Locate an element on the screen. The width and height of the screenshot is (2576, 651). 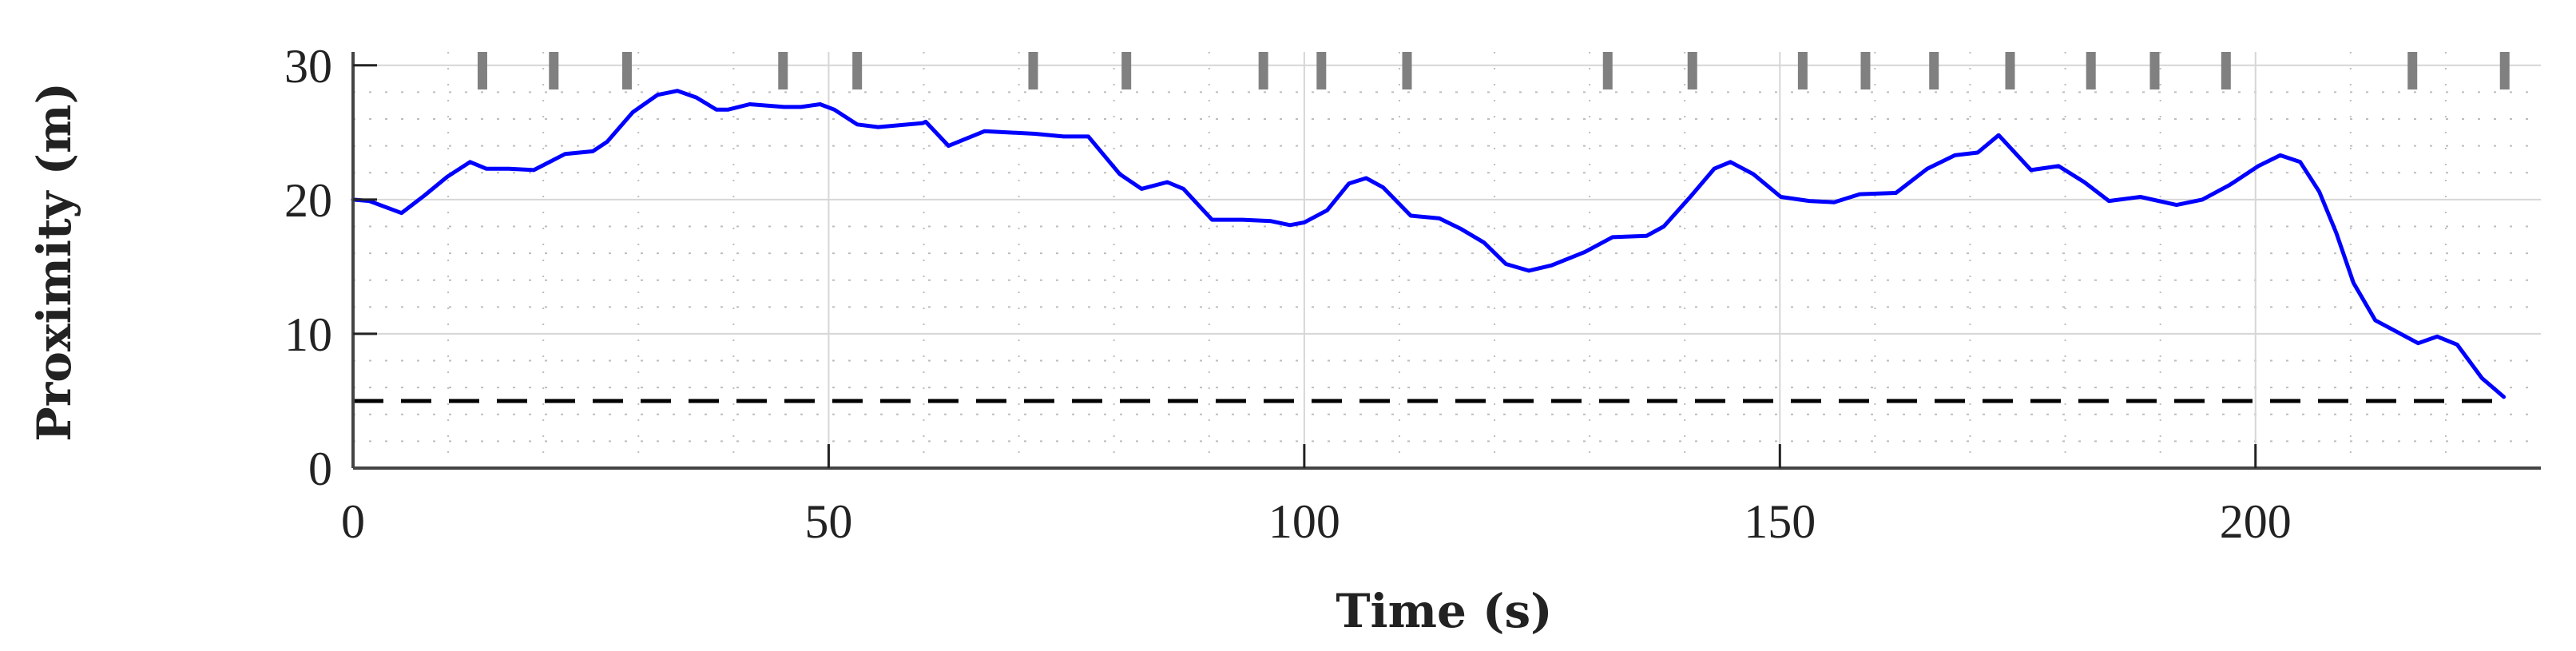
y-tick-label: 20 is located at coordinates (308, 201).